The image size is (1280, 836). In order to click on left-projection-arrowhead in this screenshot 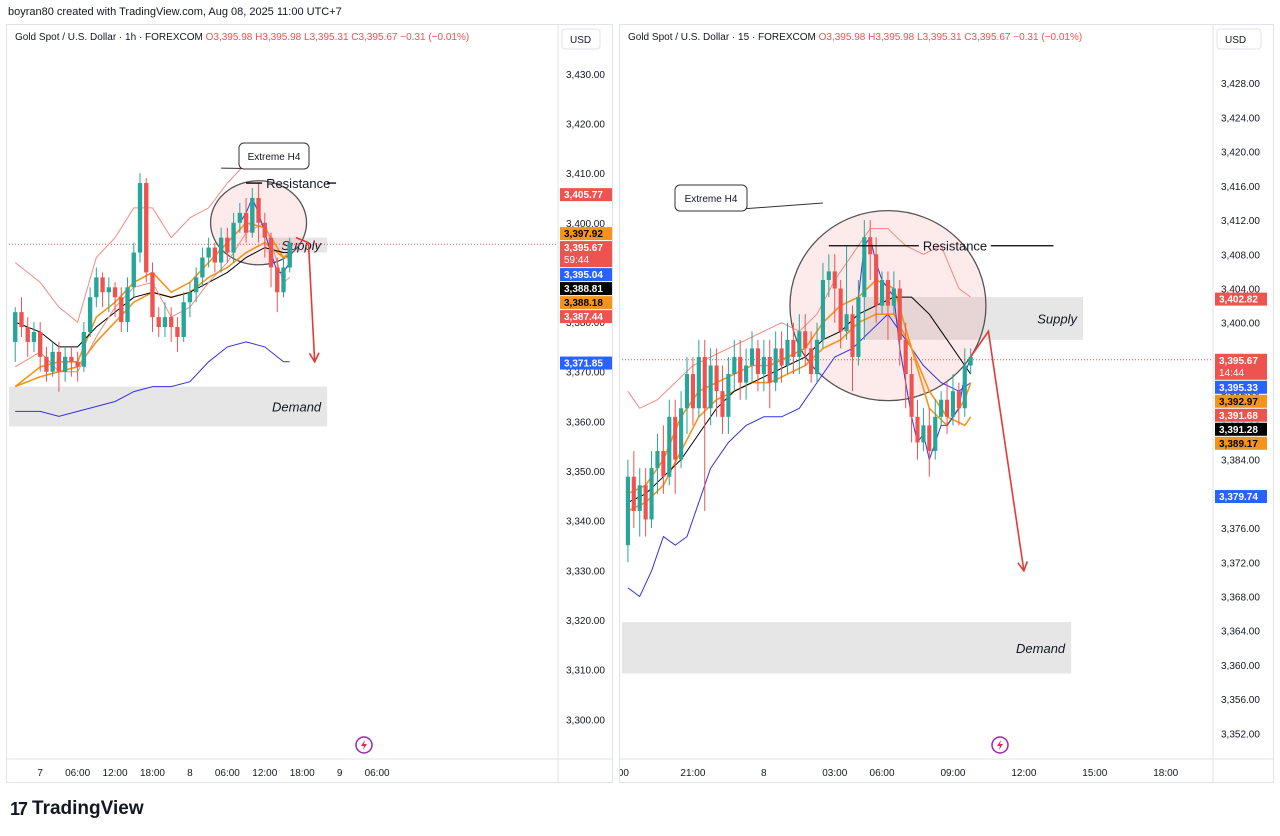, I will do `click(314, 358)`.